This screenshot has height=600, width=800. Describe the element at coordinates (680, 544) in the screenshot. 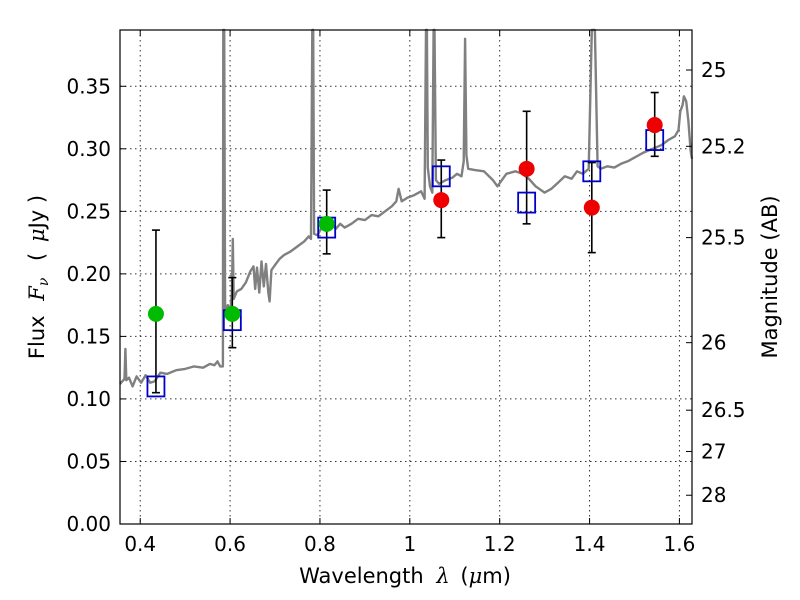

I see `x-tick-label: 1.6` at that location.